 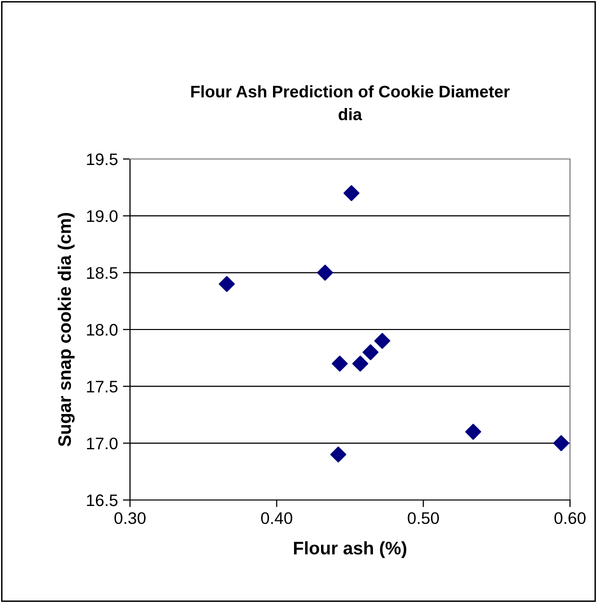 What do you see at coordinates (423, 518) in the screenshot?
I see `x-tick-label: 0.50` at bounding box center [423, 518].